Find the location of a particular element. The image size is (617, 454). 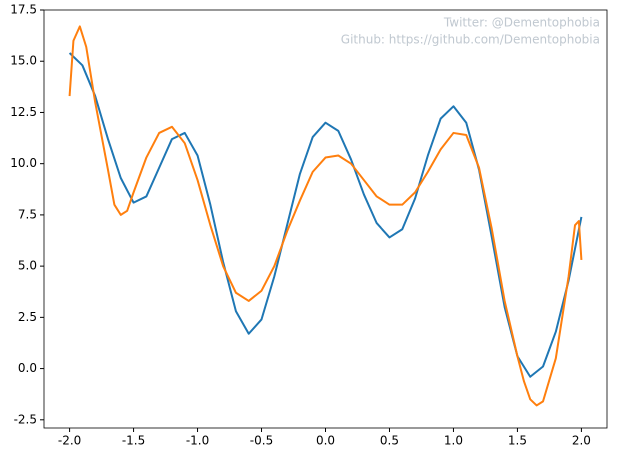

x-tick-label: 0.0 is located at coordinates (325, 441).